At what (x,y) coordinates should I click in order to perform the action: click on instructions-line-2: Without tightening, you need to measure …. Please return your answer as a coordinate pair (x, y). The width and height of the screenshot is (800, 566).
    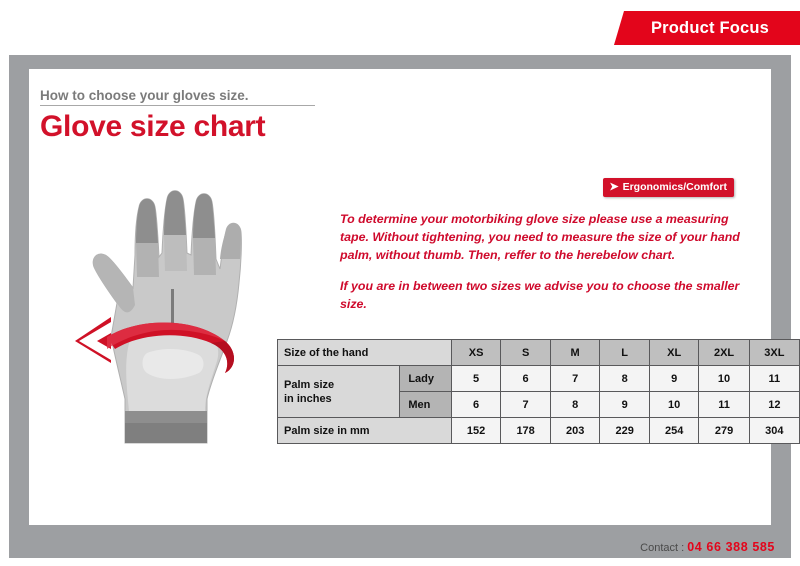
    Looking at the image, I should click on (540, 246).